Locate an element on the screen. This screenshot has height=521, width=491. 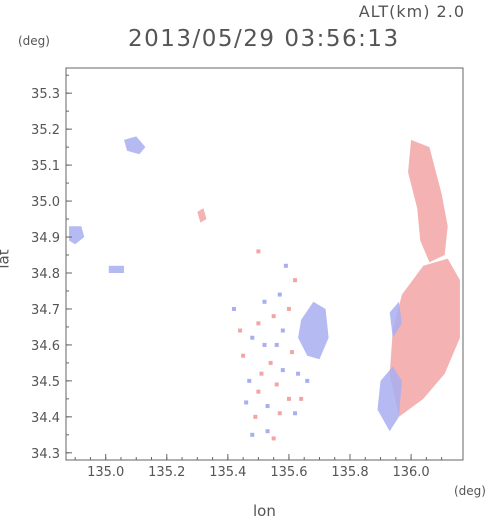
y-tick-label: 35.2 is located at coordinates (45, 130).